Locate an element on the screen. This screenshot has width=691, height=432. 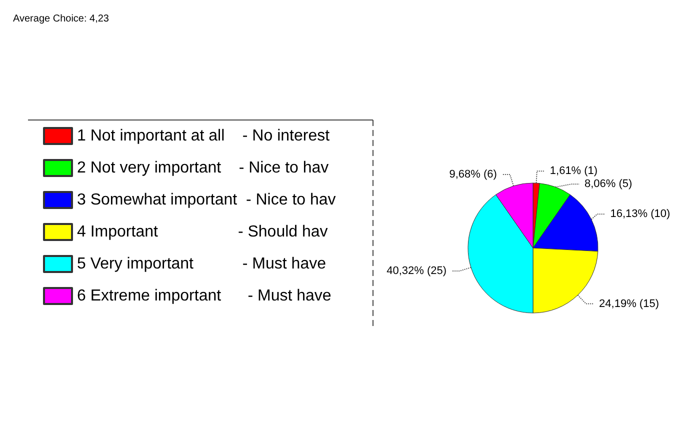
legend-label: 6 Extreme important - Must have is located at coordinates (204, 296).